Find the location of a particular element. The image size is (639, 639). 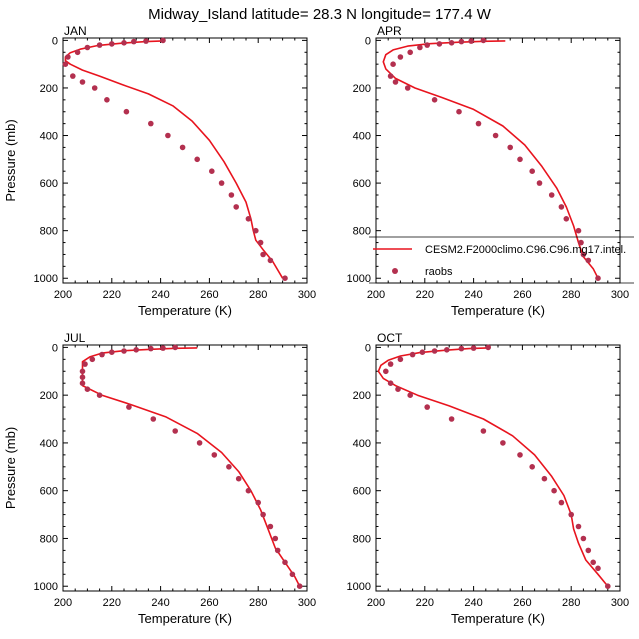

panel-month-label: APR is located at coordinates (389, 31).